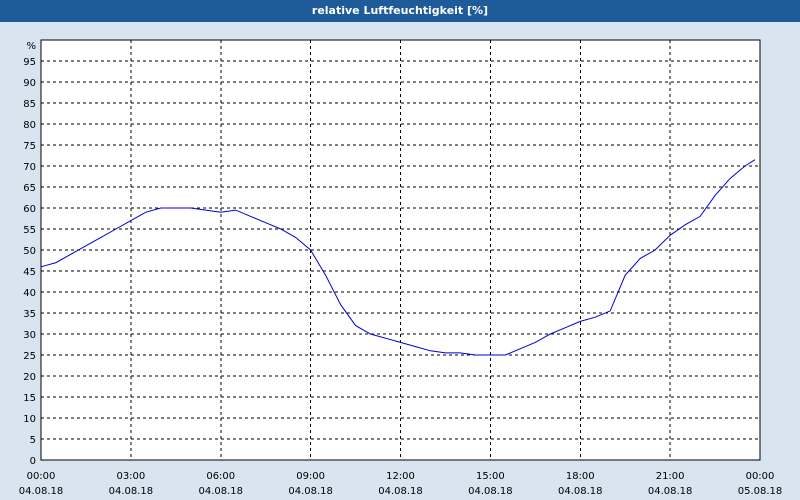 The width and height of the screenshot is (800, 500). What do you see at coordinates (29, 125) in the screenshot?
I see `y-tick-label: 80` at bounding box center [29, 125].